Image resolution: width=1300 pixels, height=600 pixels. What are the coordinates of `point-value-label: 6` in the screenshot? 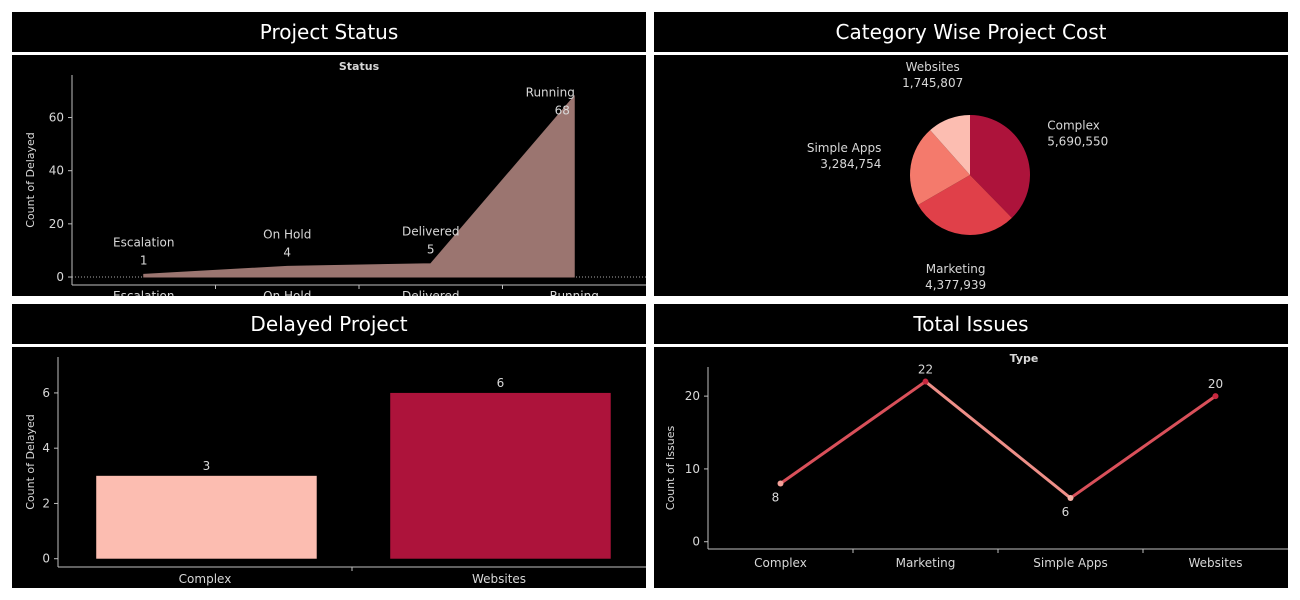 It's located at (1066, 512).